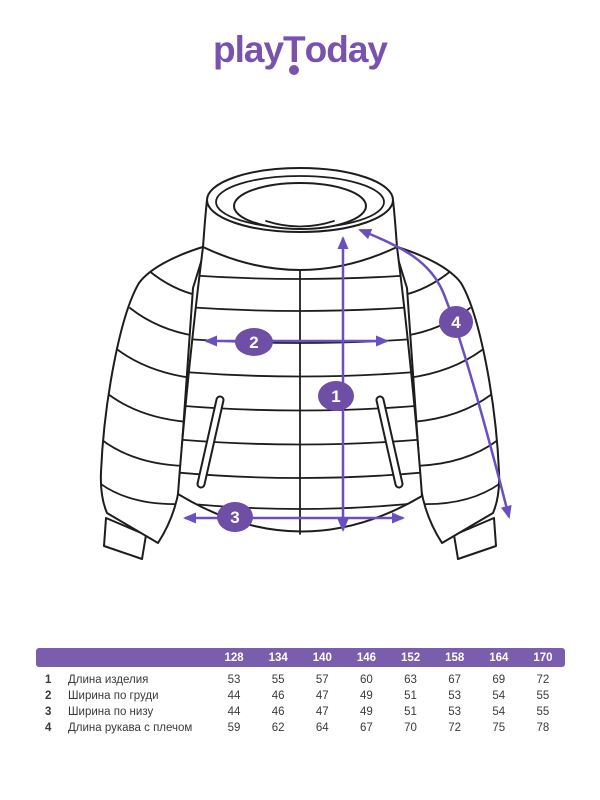 The width and height of the screenshot is (600, 800). I want to click on size-col-header: 140, so click(322, 657).